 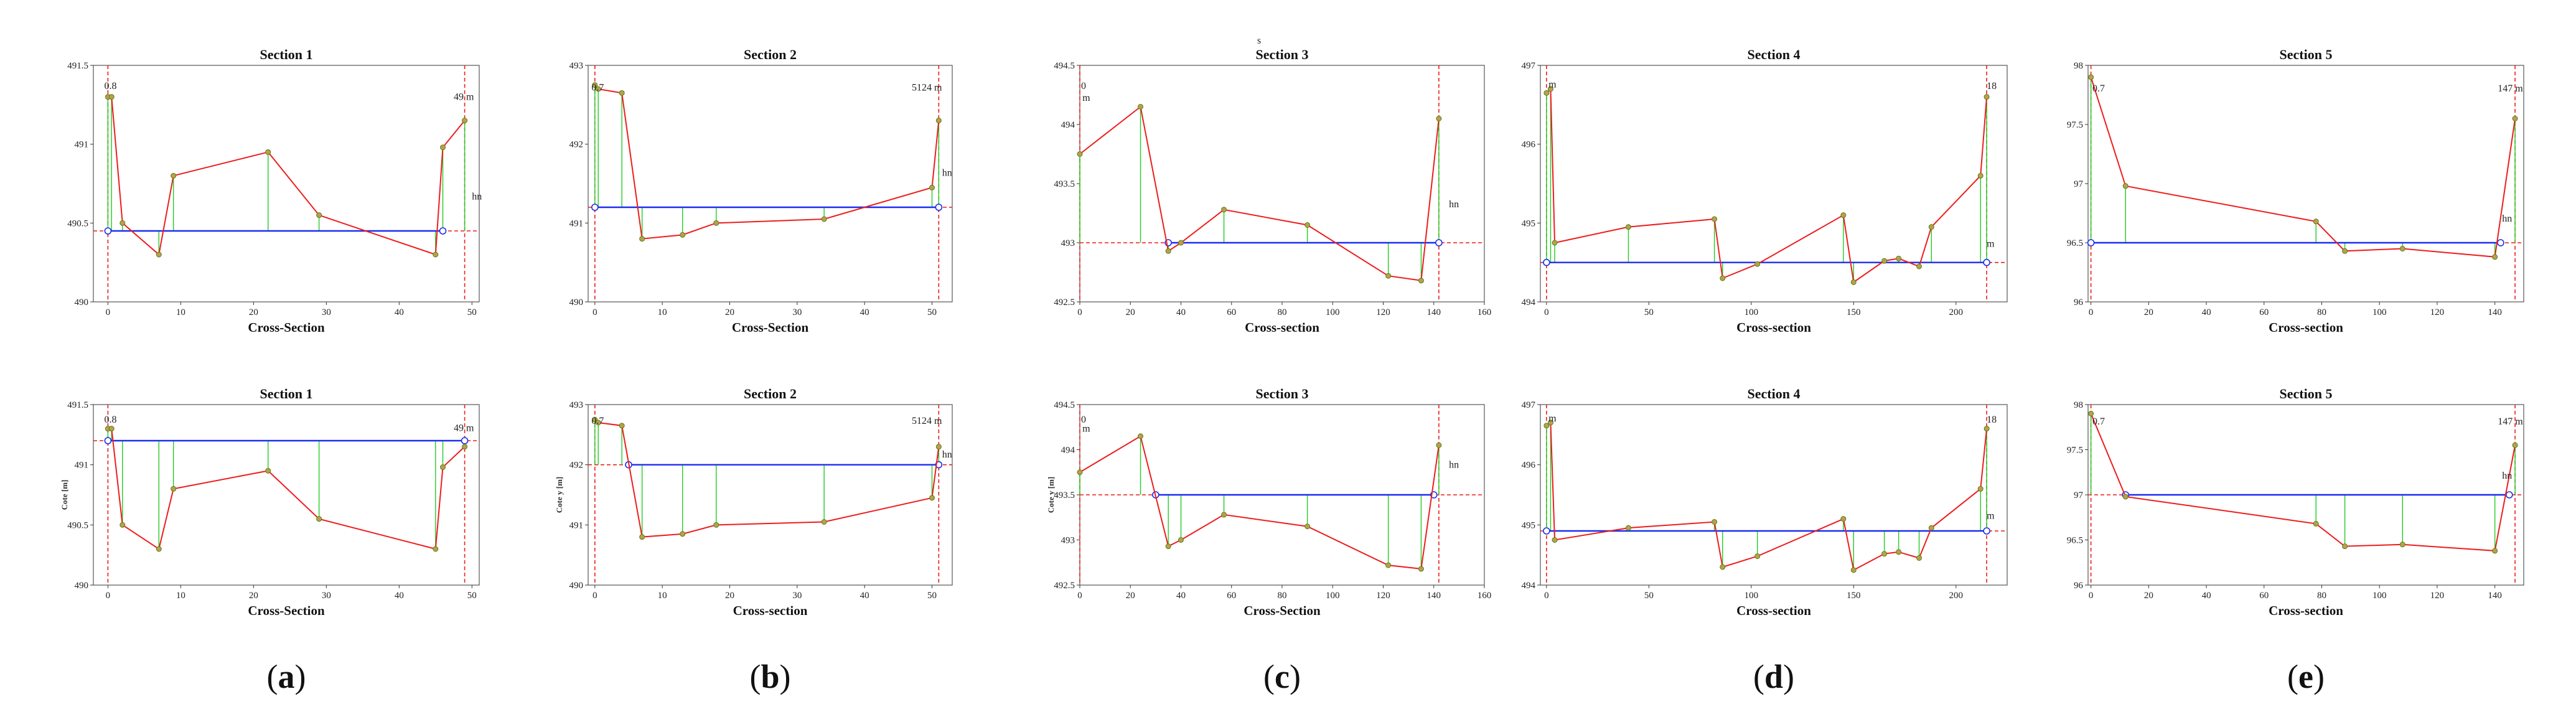 I want to click on x-tick-label: 60, so click(x=2264, y=312).